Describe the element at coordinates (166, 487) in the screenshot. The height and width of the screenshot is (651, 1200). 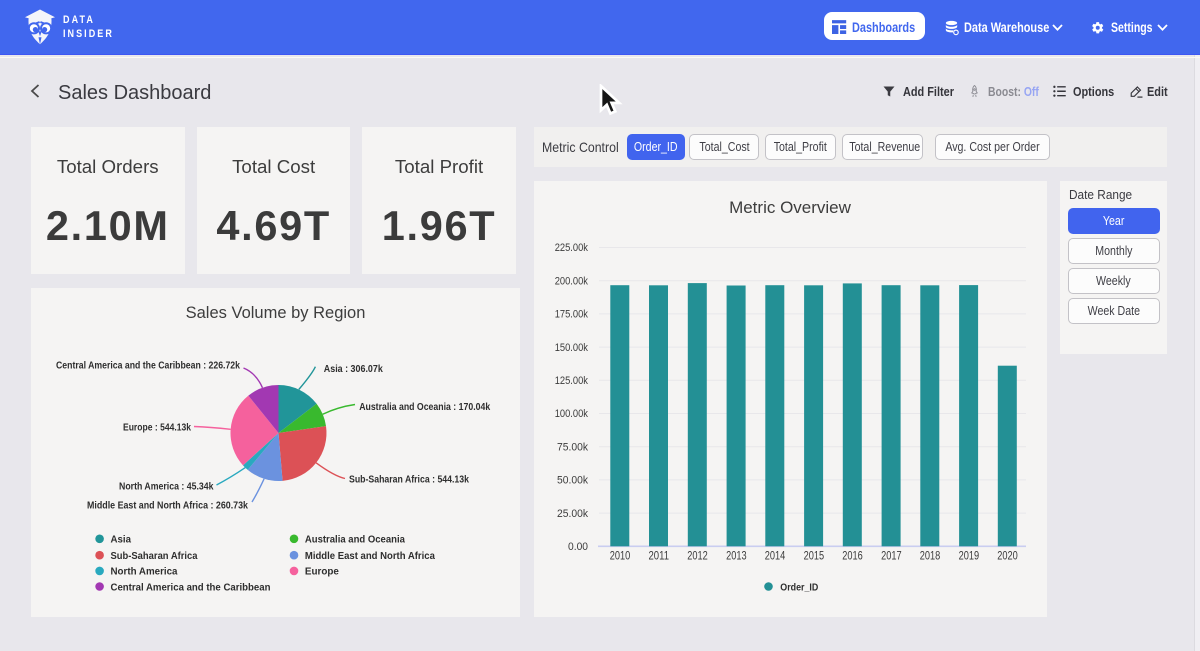
I see `svg-text: North America : 45.34k` at that location.